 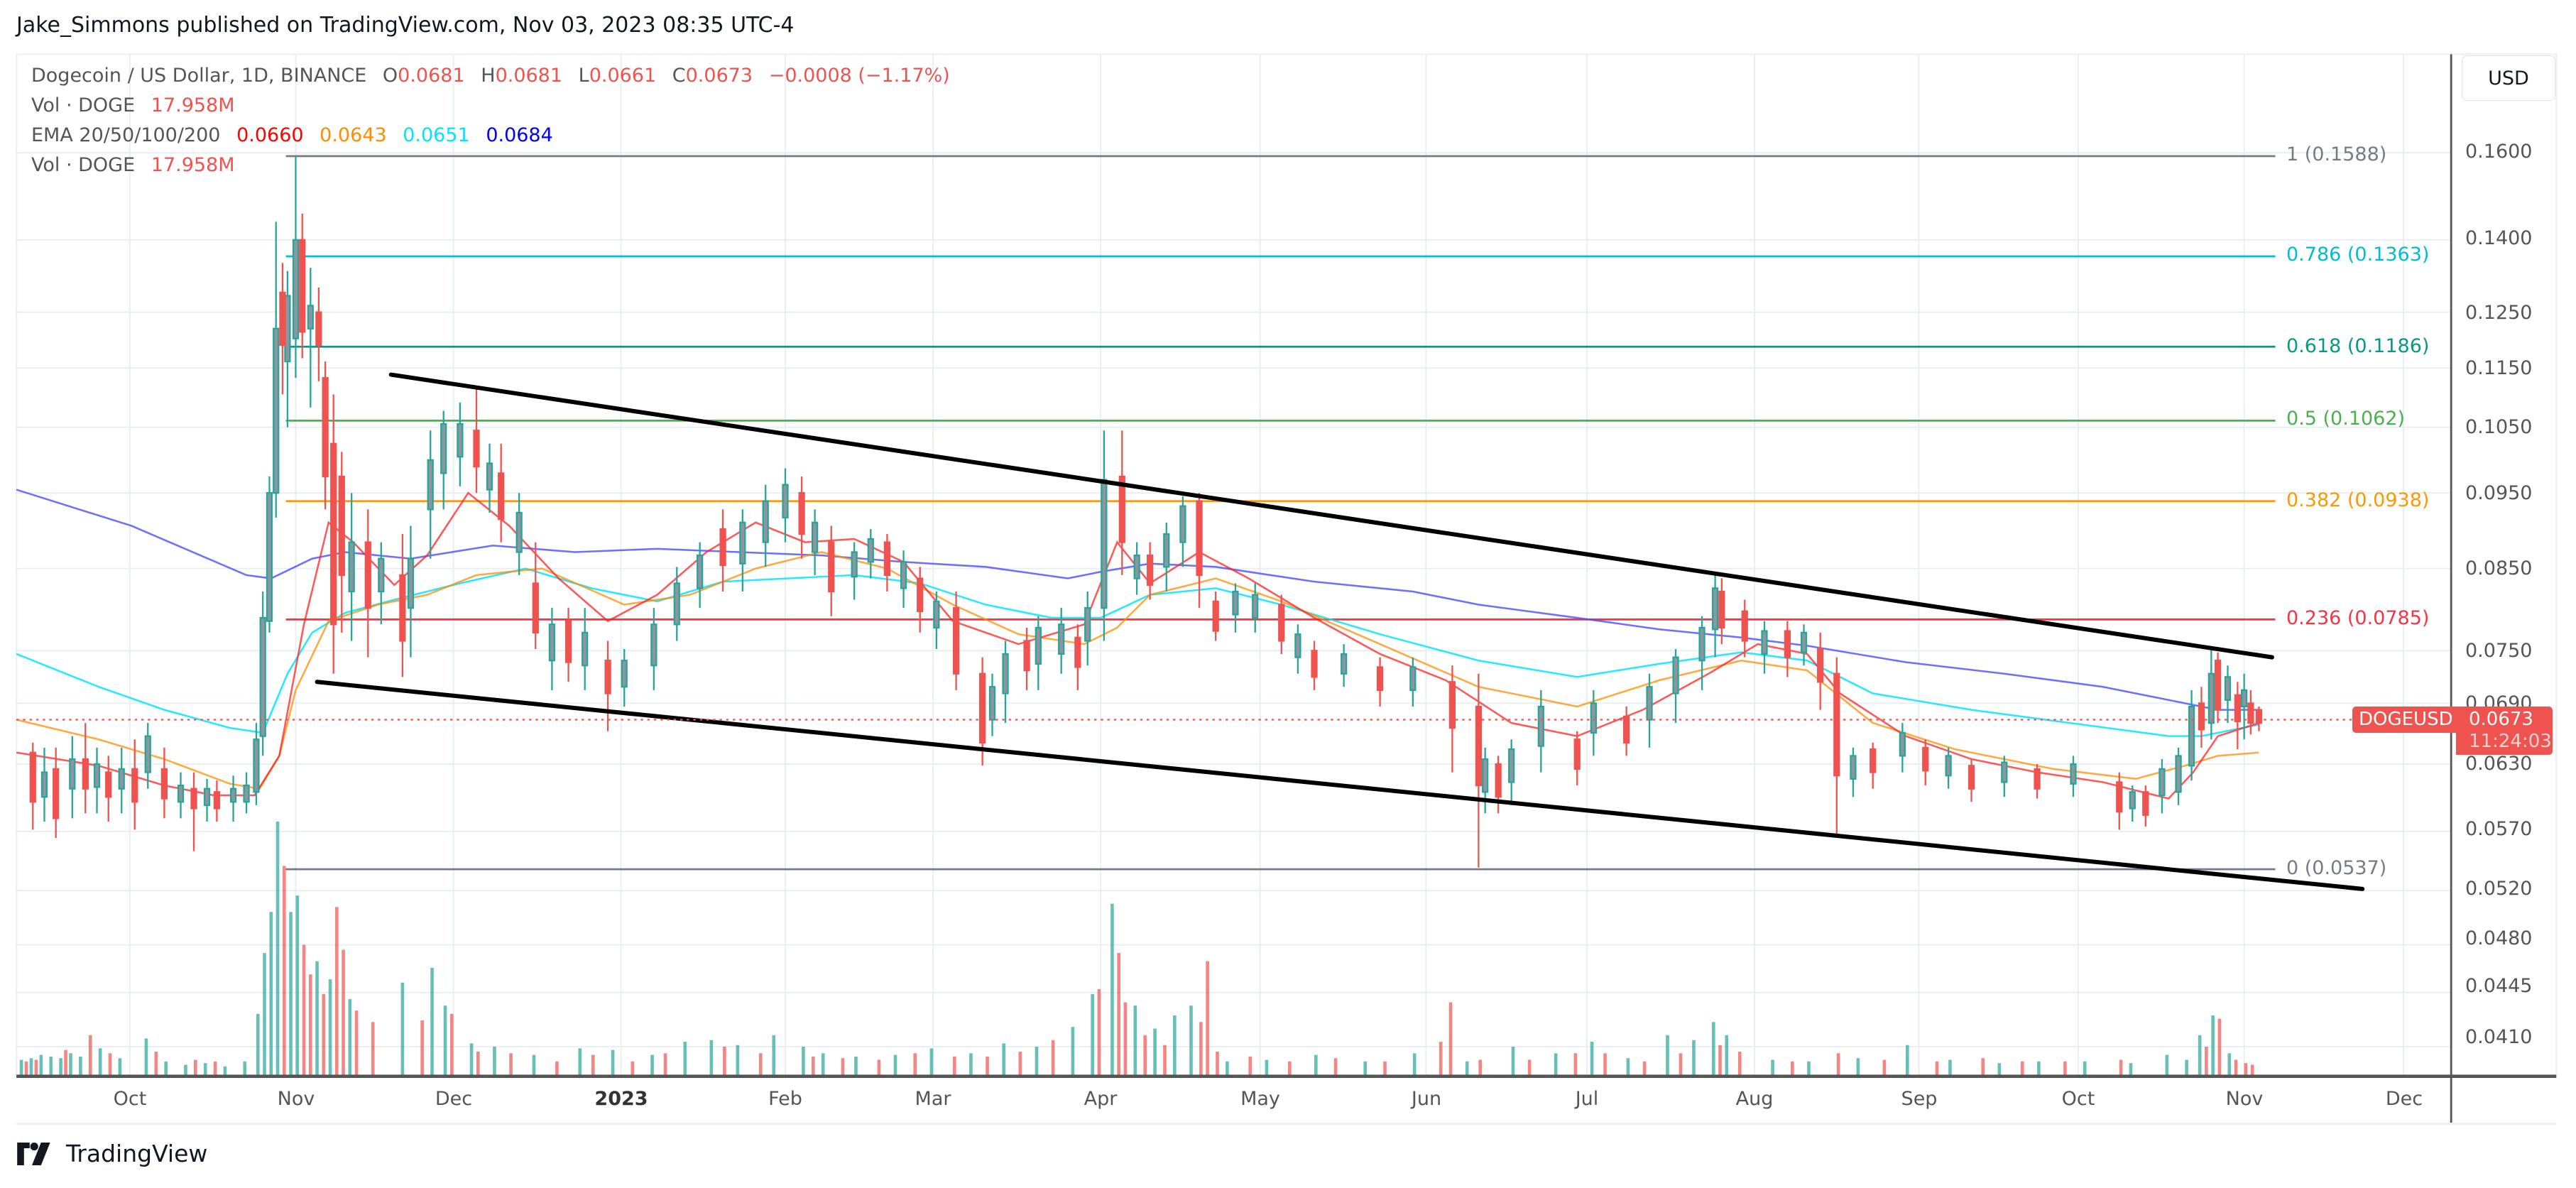 I want to click on symbol-price-badge: DOGEUSD, so click(x=2406, y=720).